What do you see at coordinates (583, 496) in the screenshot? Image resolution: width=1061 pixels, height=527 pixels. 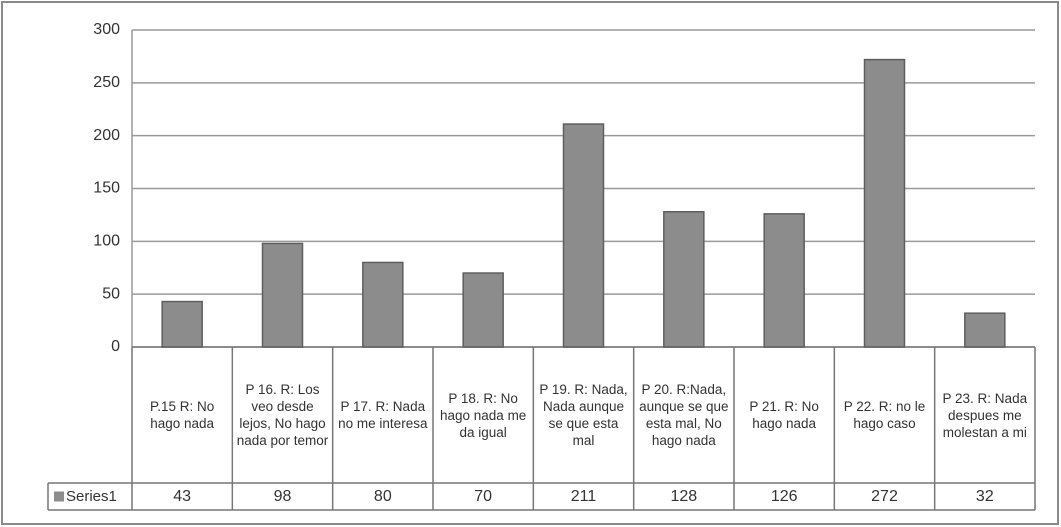 I see `table-value: 211` at bounding box center [583, 496].